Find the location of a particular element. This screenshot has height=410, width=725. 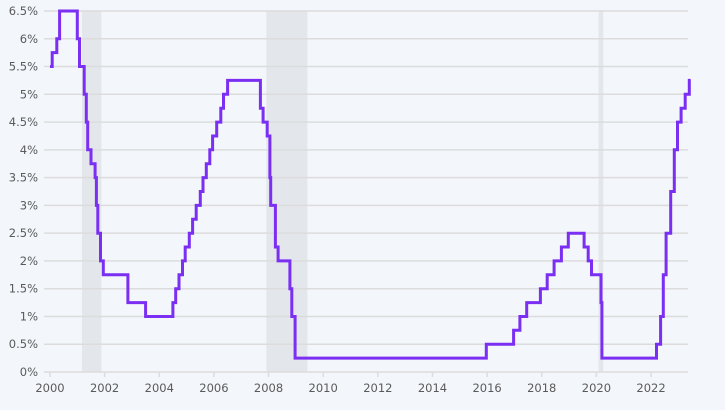

y-tick-label: 4% is located at coordinates (29, 150).